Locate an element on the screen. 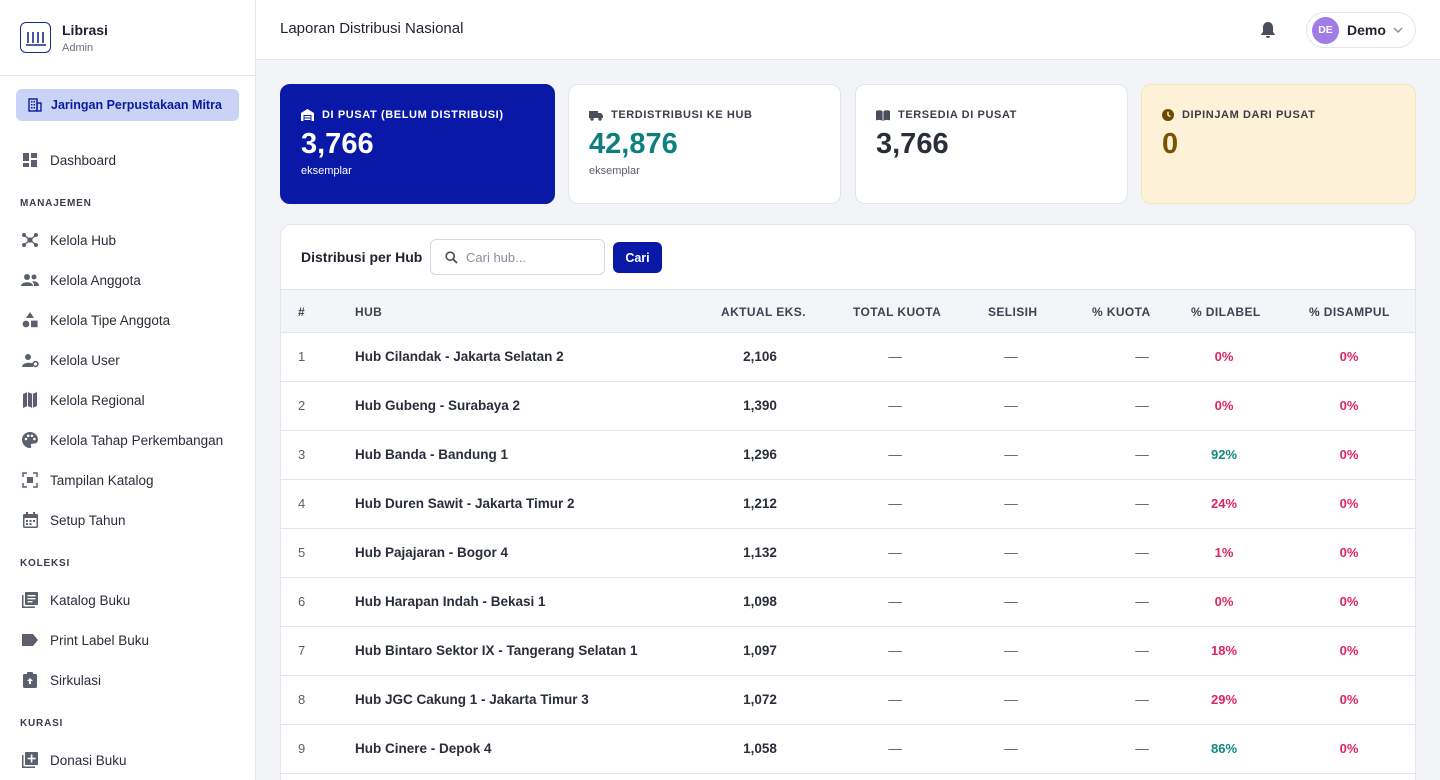  col-header-aktual: AKTUAL EKS. is located at coordinates (763, 312).